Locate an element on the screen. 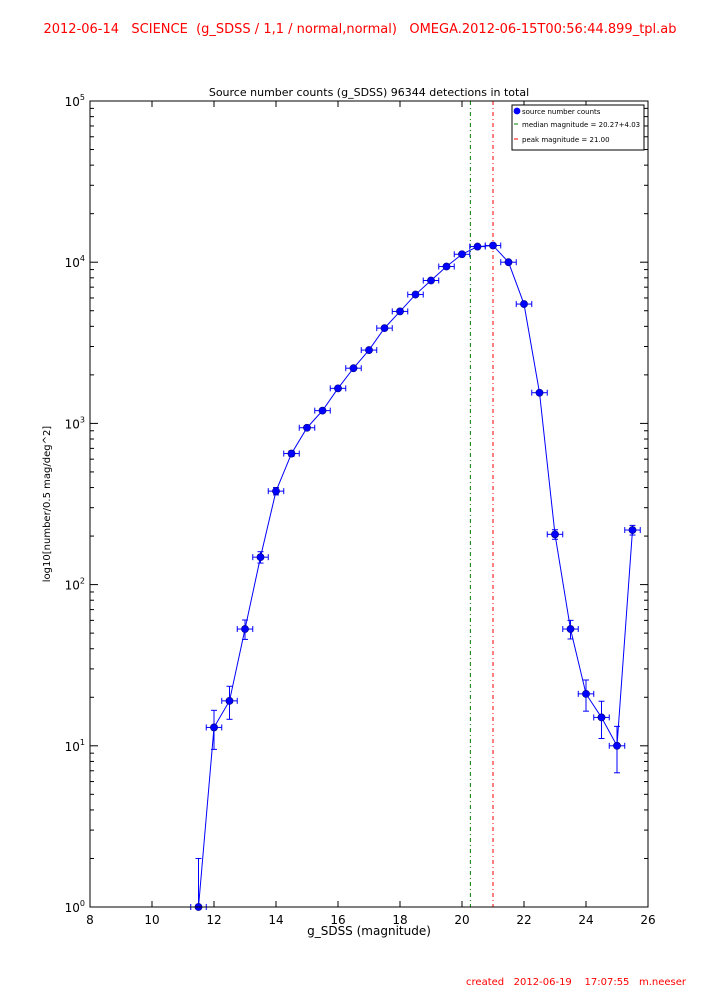 The height and width of the screenshot is (1008, 720). x-tick-label: 24 is located at coordinates (585, 920).